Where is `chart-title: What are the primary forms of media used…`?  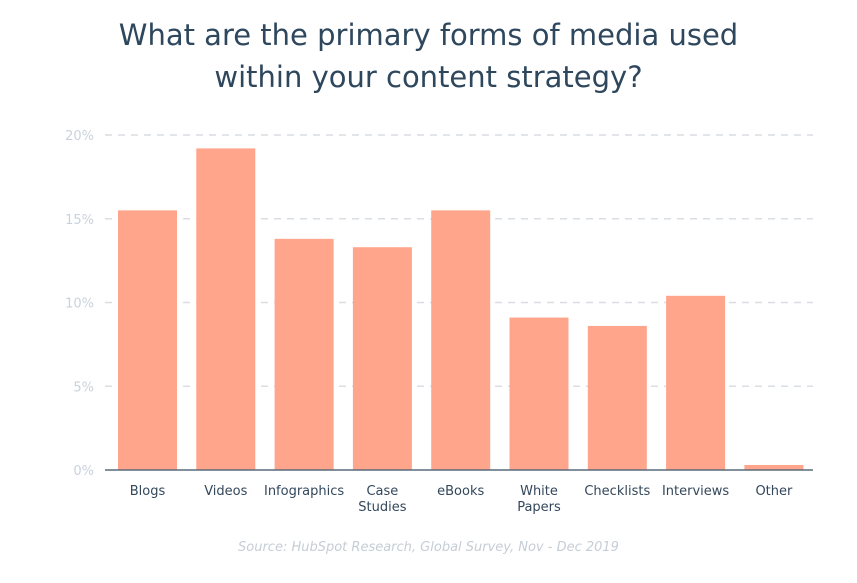 chart-title: What are the primary forms of media used… is located at coordinates (428, 56).